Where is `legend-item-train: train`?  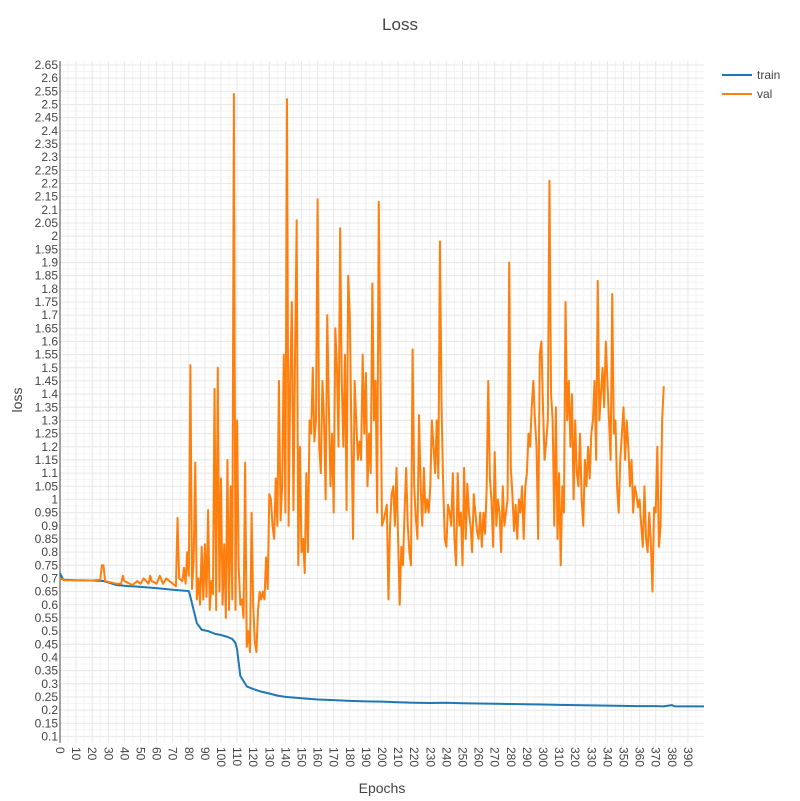
legend-item-train: train is located at coordinates (751, 75).